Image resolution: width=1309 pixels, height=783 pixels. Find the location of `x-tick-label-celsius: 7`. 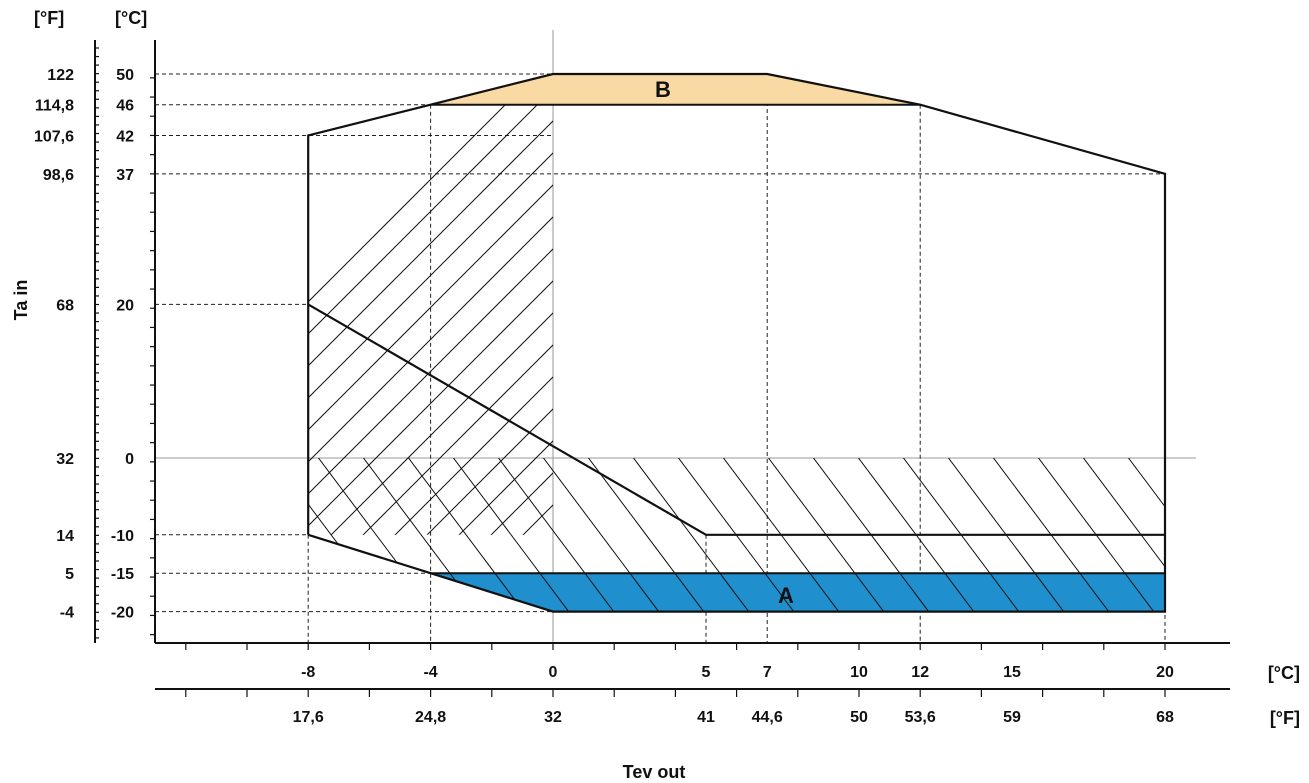

x-tick-label-celsius: 7 is located at coordinates (767, 672).